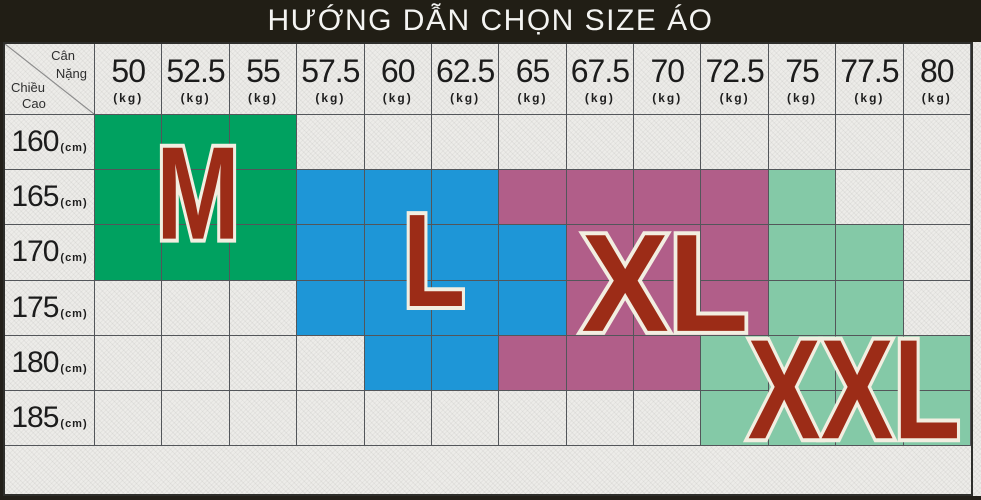 This screenshot has width=981, height=500. What do you see at coordinates (465, 70) in the screenshot?
I see `weight-value: 62.5` at bounding box center [465, 70].